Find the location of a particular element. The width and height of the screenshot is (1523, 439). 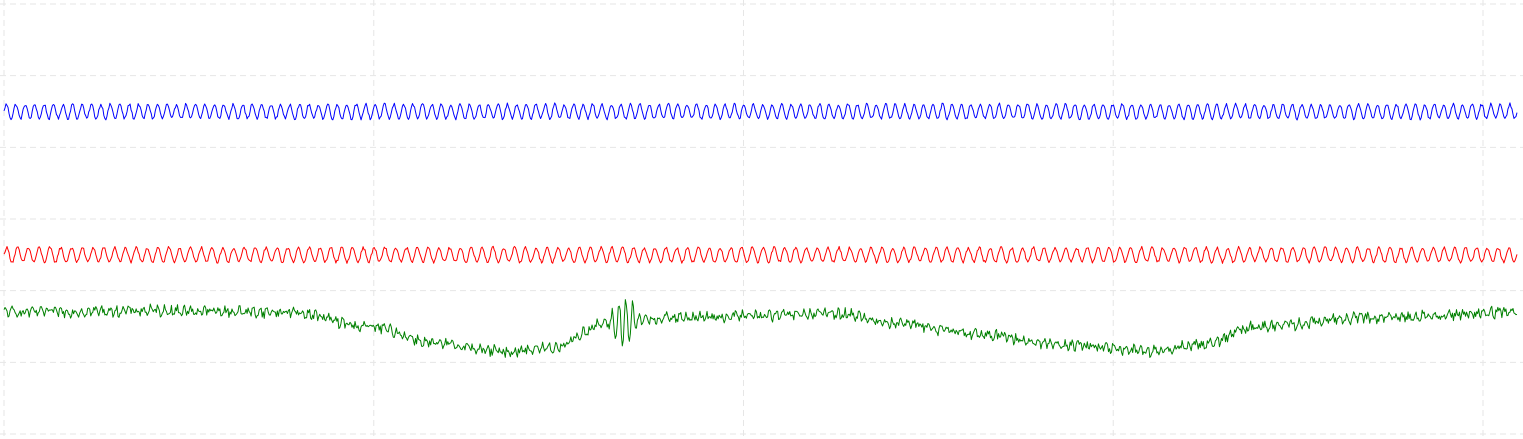

trace-red-line is located at coordinates (760, 254).